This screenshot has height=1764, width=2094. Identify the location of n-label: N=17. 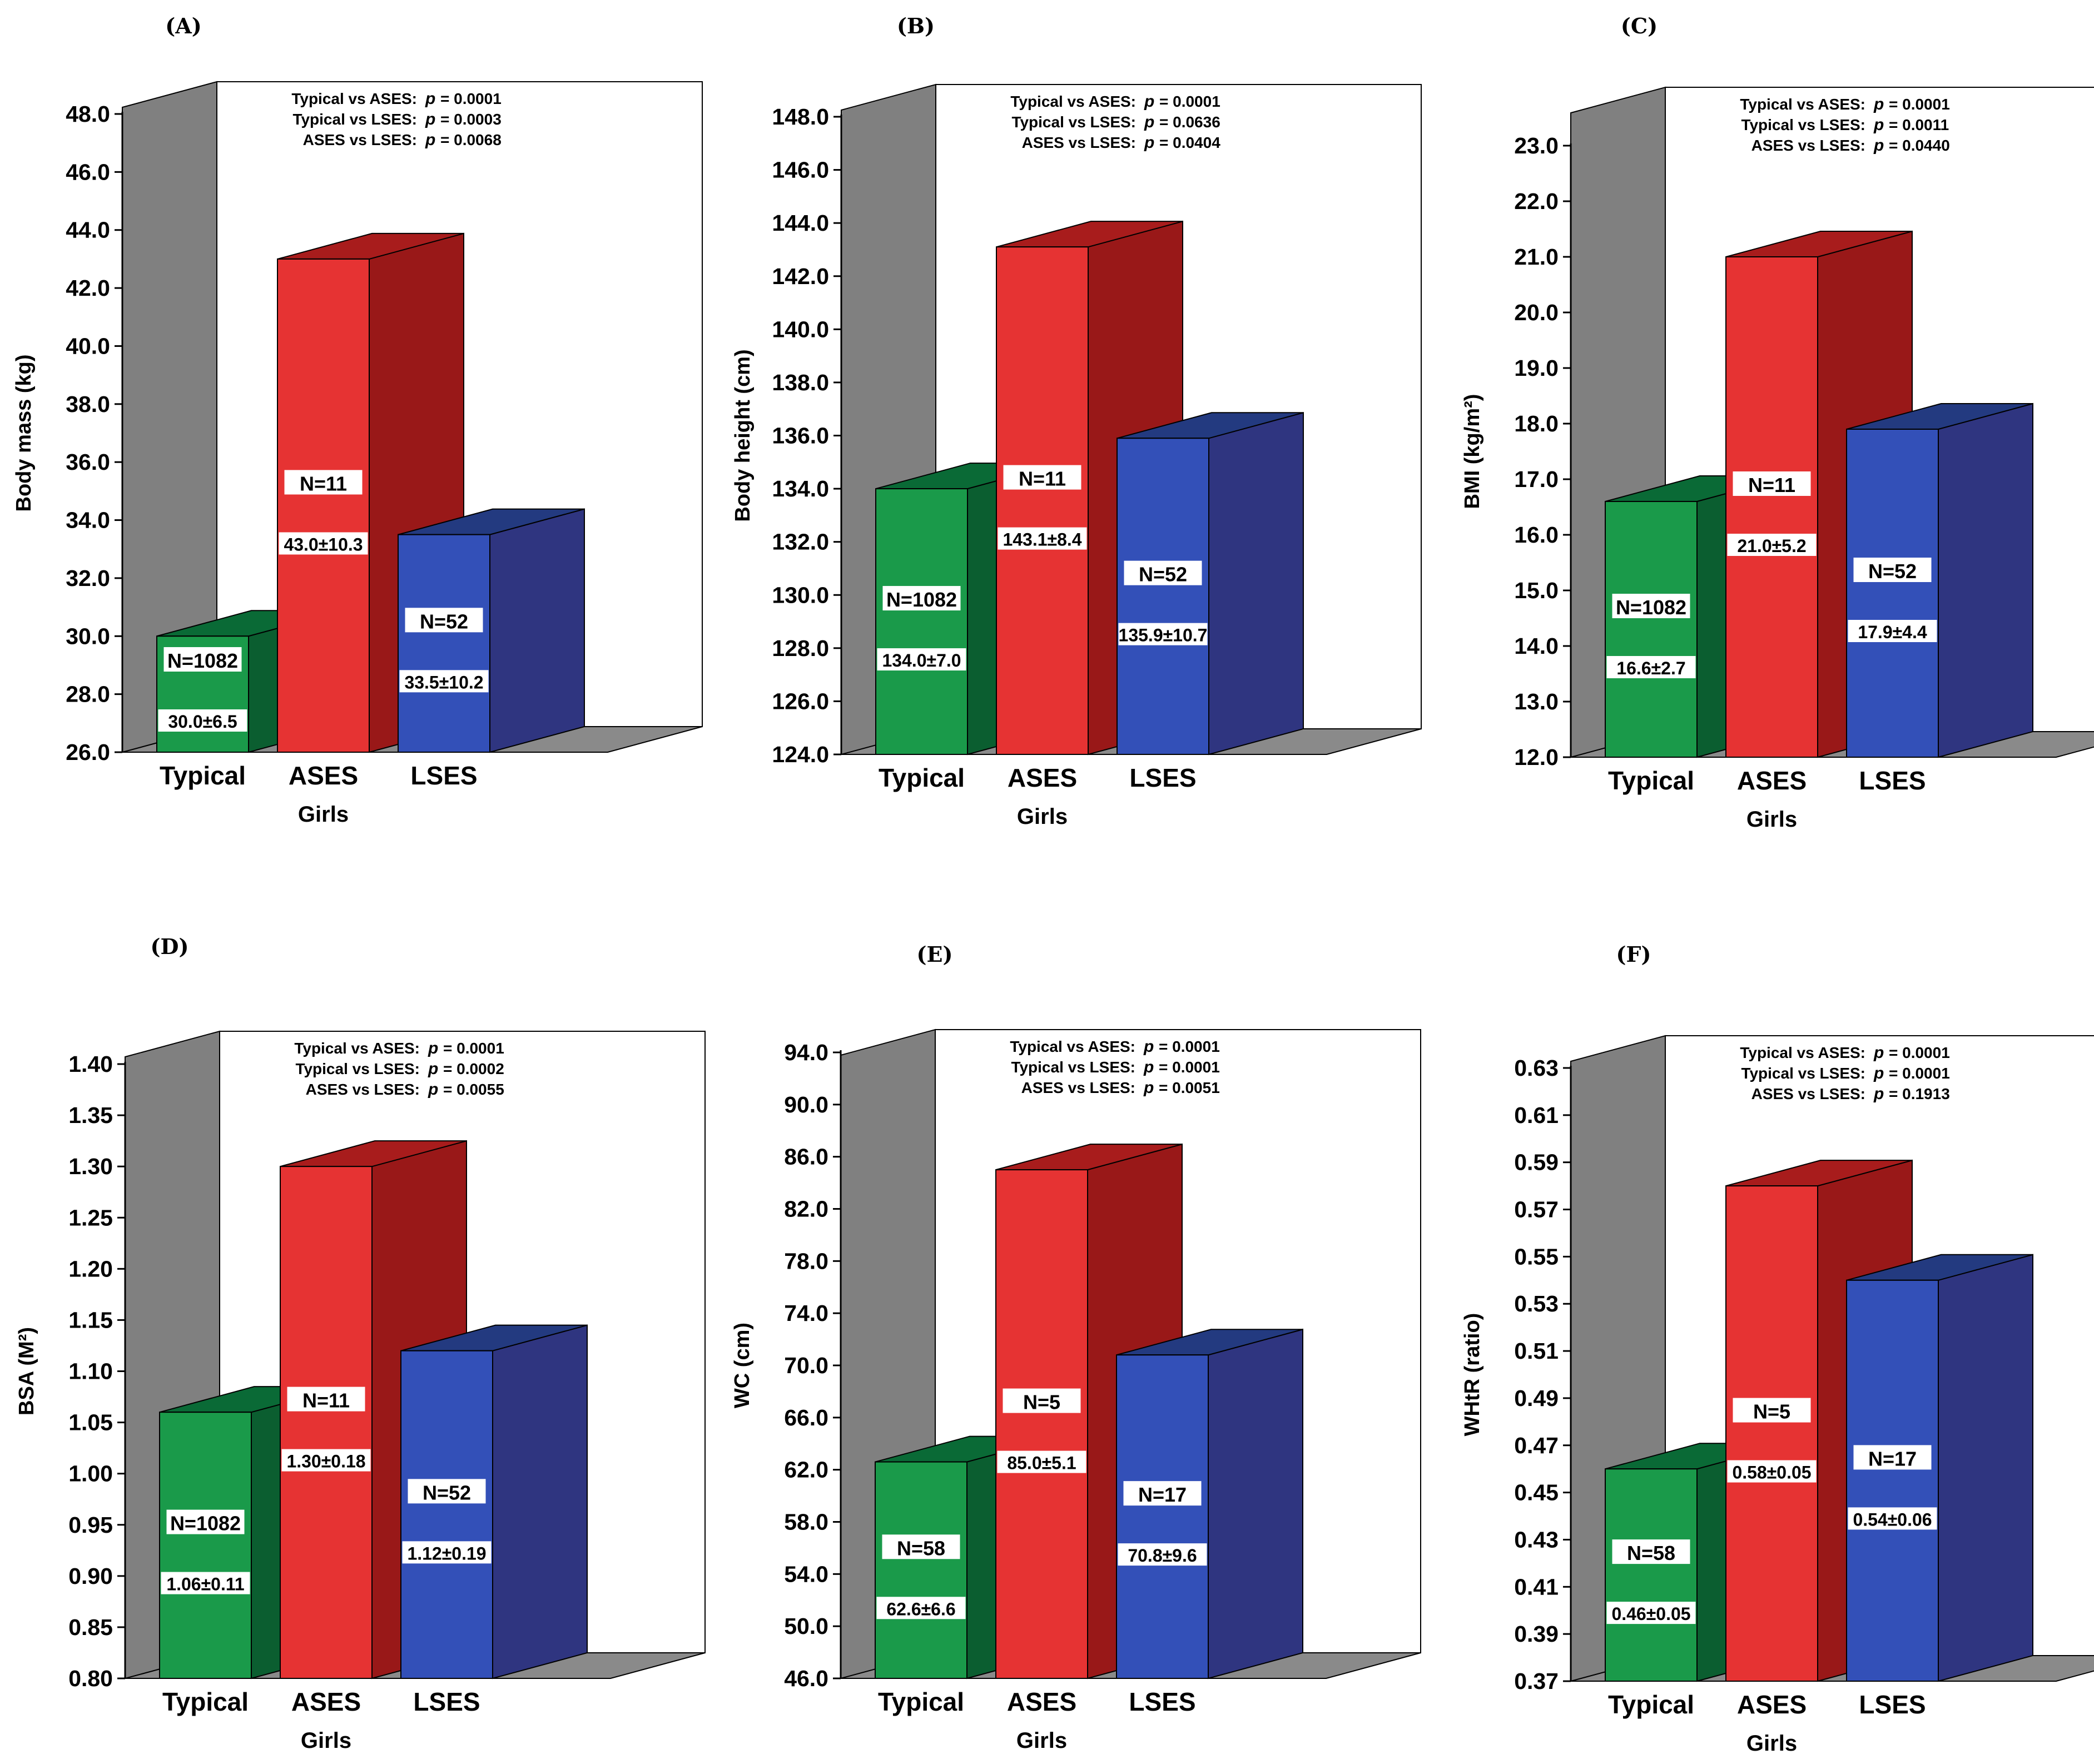
(1162, 1494).